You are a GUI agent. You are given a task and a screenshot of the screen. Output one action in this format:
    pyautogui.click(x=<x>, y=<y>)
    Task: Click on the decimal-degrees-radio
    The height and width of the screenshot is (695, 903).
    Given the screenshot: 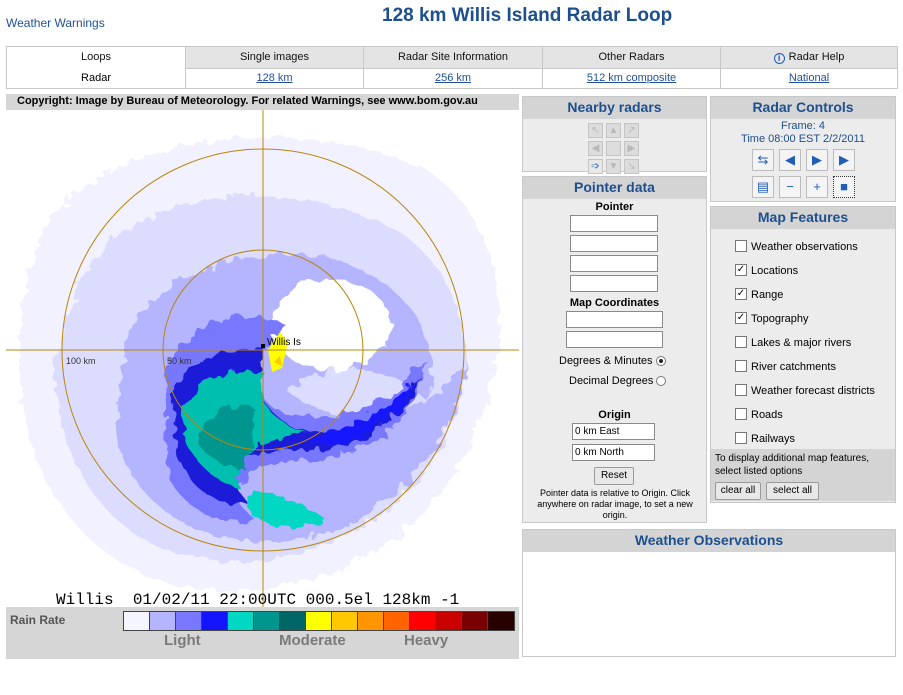 What is the action you would take?
    pyautogui.click(x=661, y=381)
    